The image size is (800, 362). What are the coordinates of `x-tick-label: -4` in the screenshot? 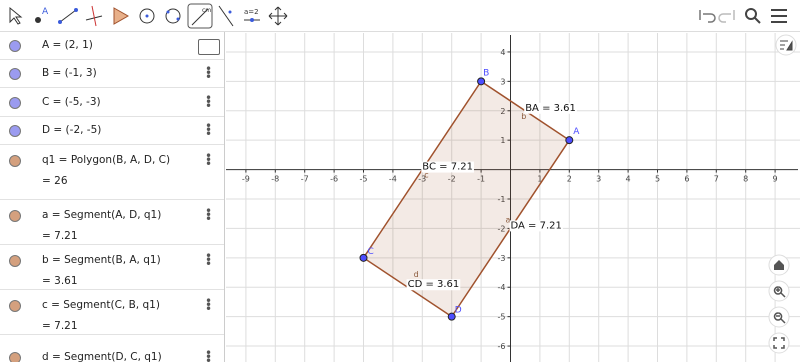 It's located at (393, 179).